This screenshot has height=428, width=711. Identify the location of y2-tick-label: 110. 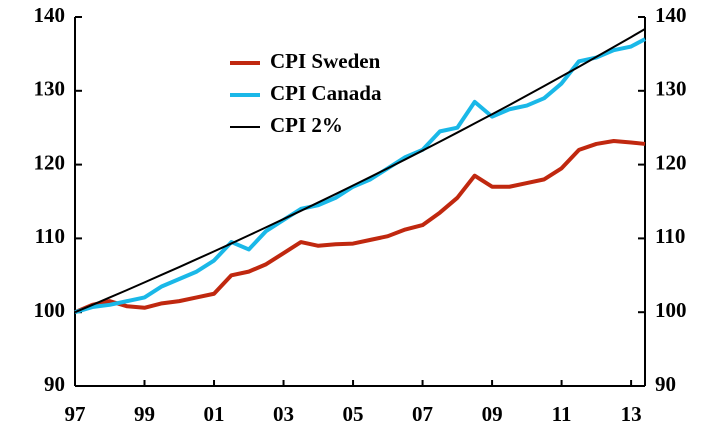
(670, 236).